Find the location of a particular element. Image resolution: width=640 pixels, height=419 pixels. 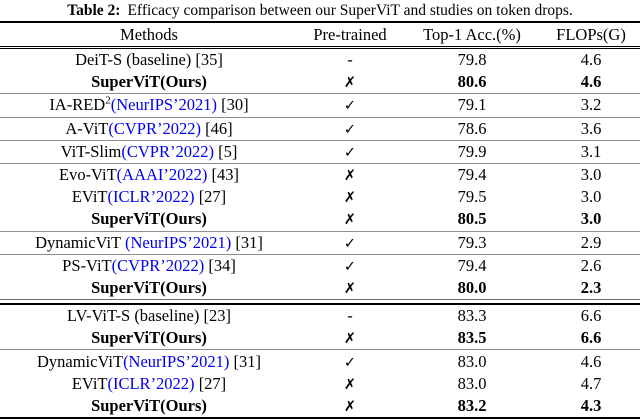

table-row: DynamicViT (NeurIPS’2021) [31] ✓ 79.3 2.9 is located at coordinates (320, 243).